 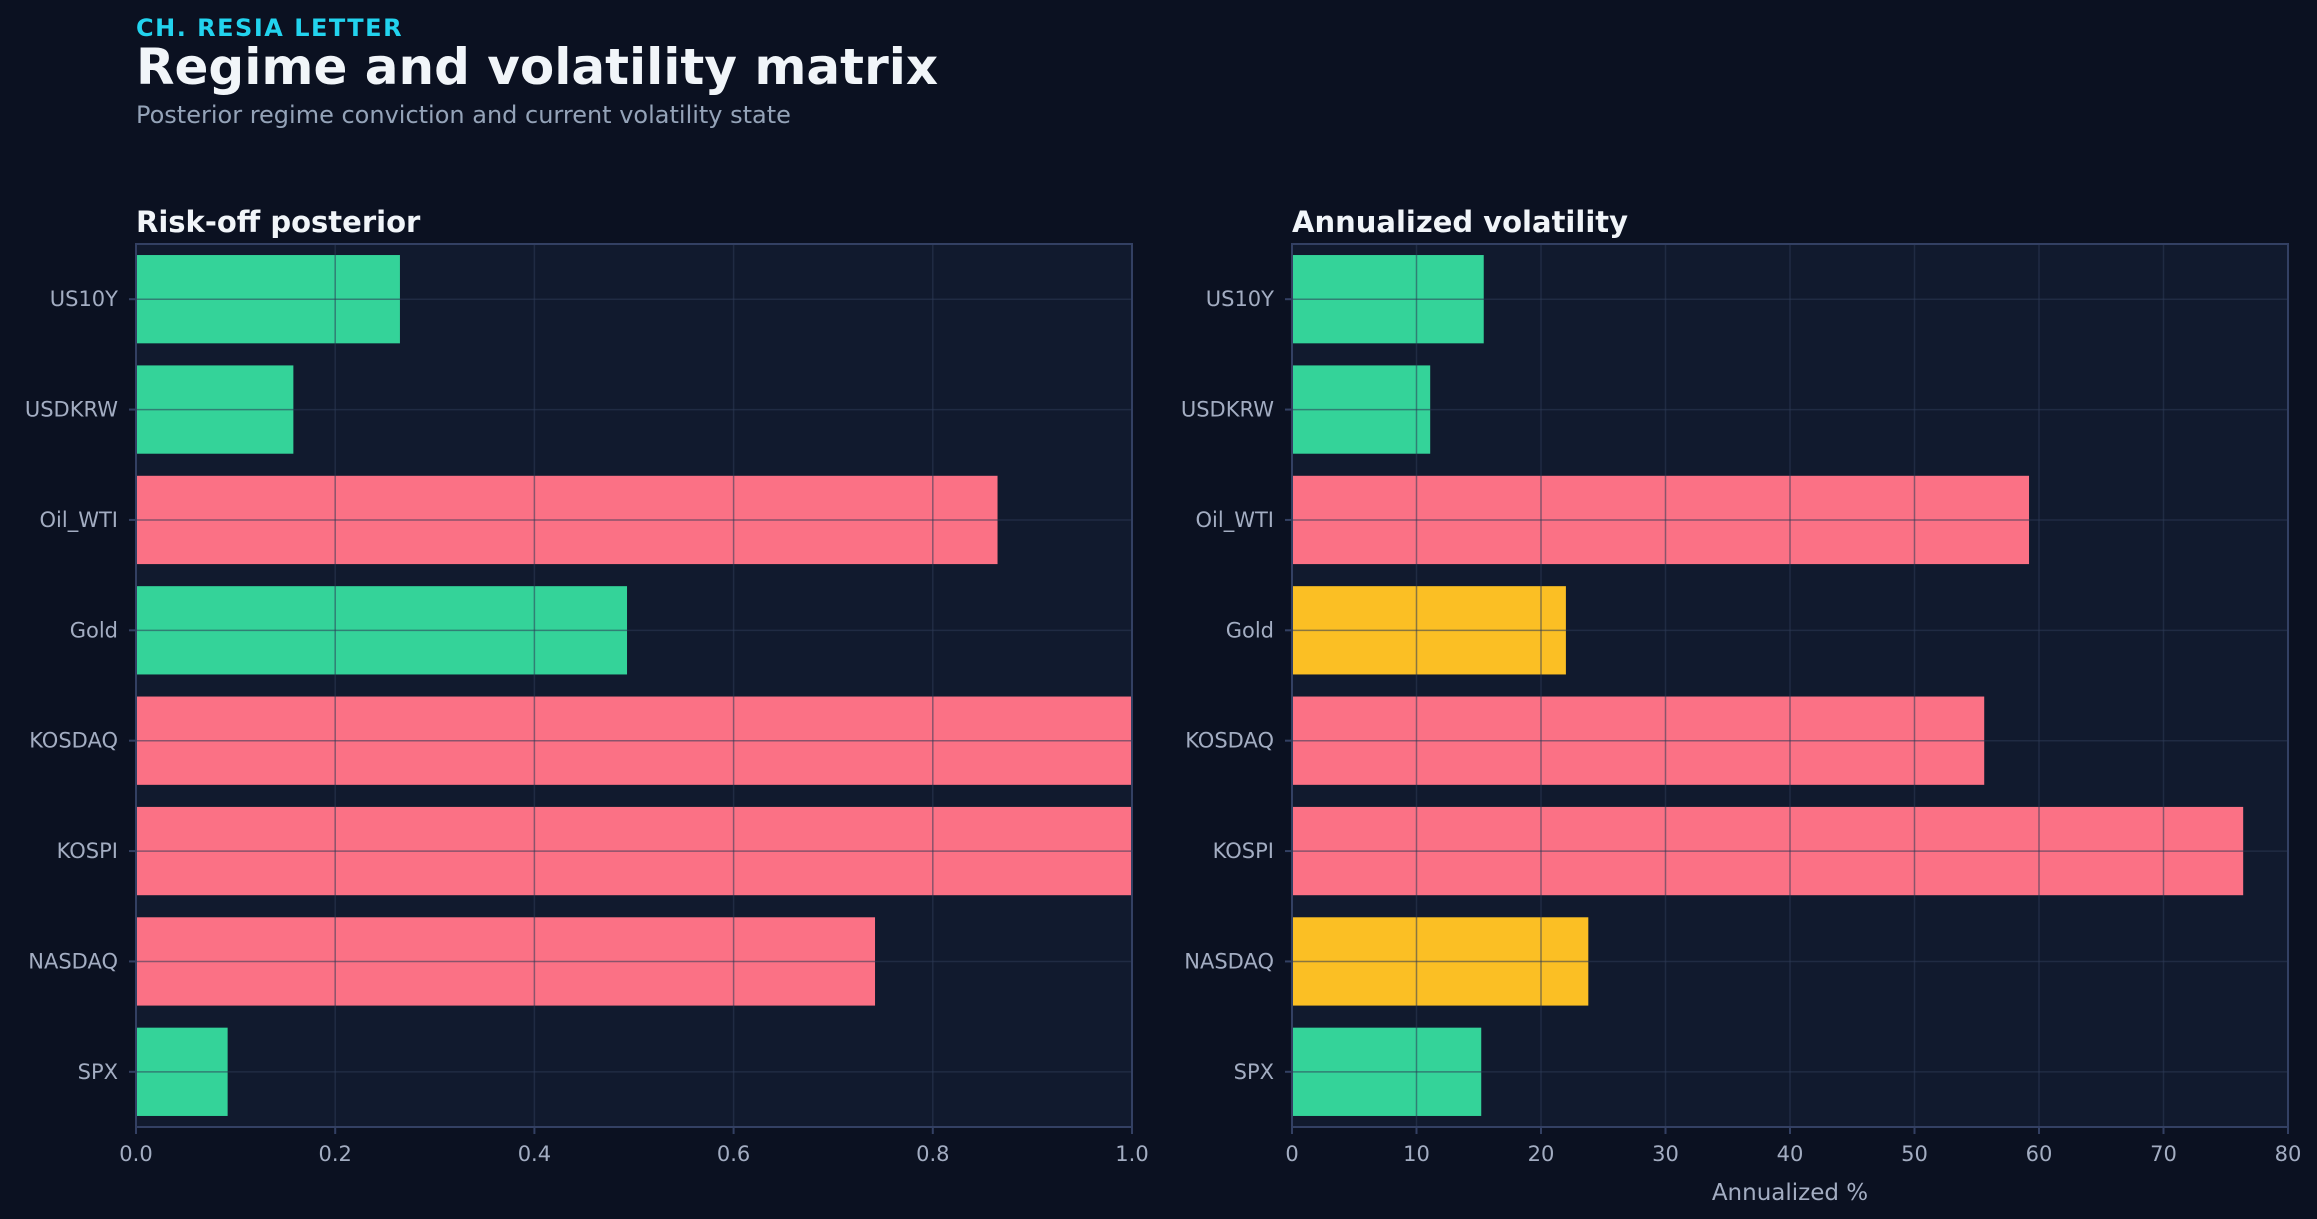 I want to click on x-tick-label: 30, so click(x=1665, y=1154).